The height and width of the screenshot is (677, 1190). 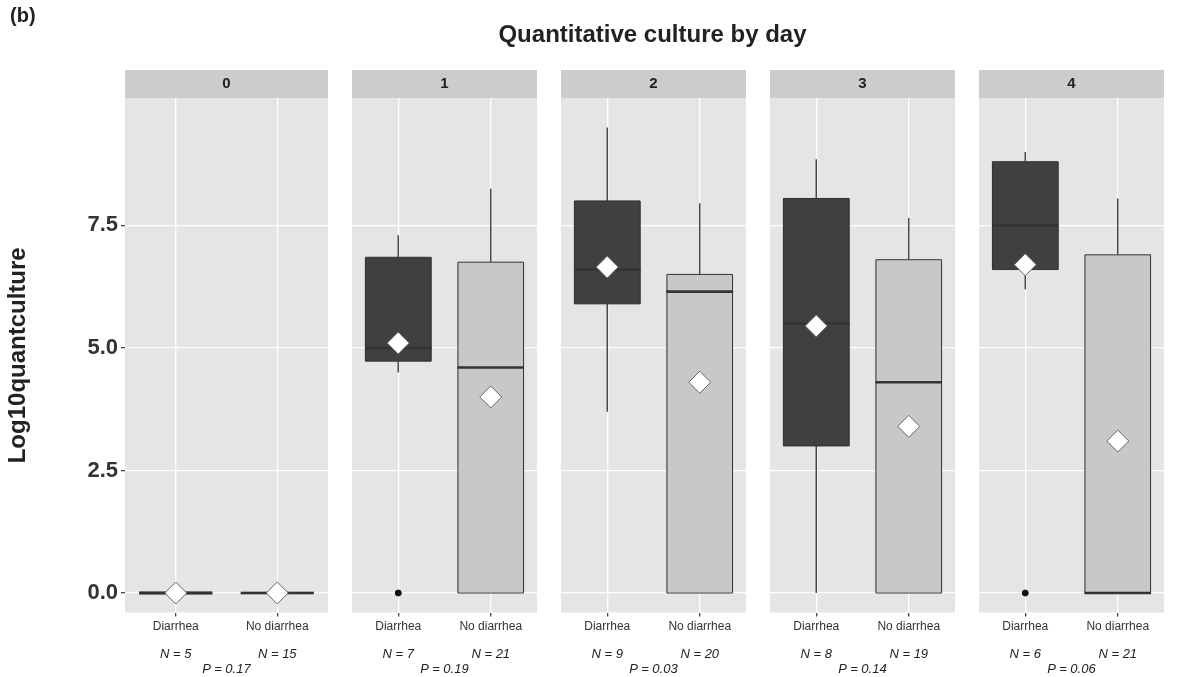 I want to click on text: N = 20, so click(x=700, y=654).